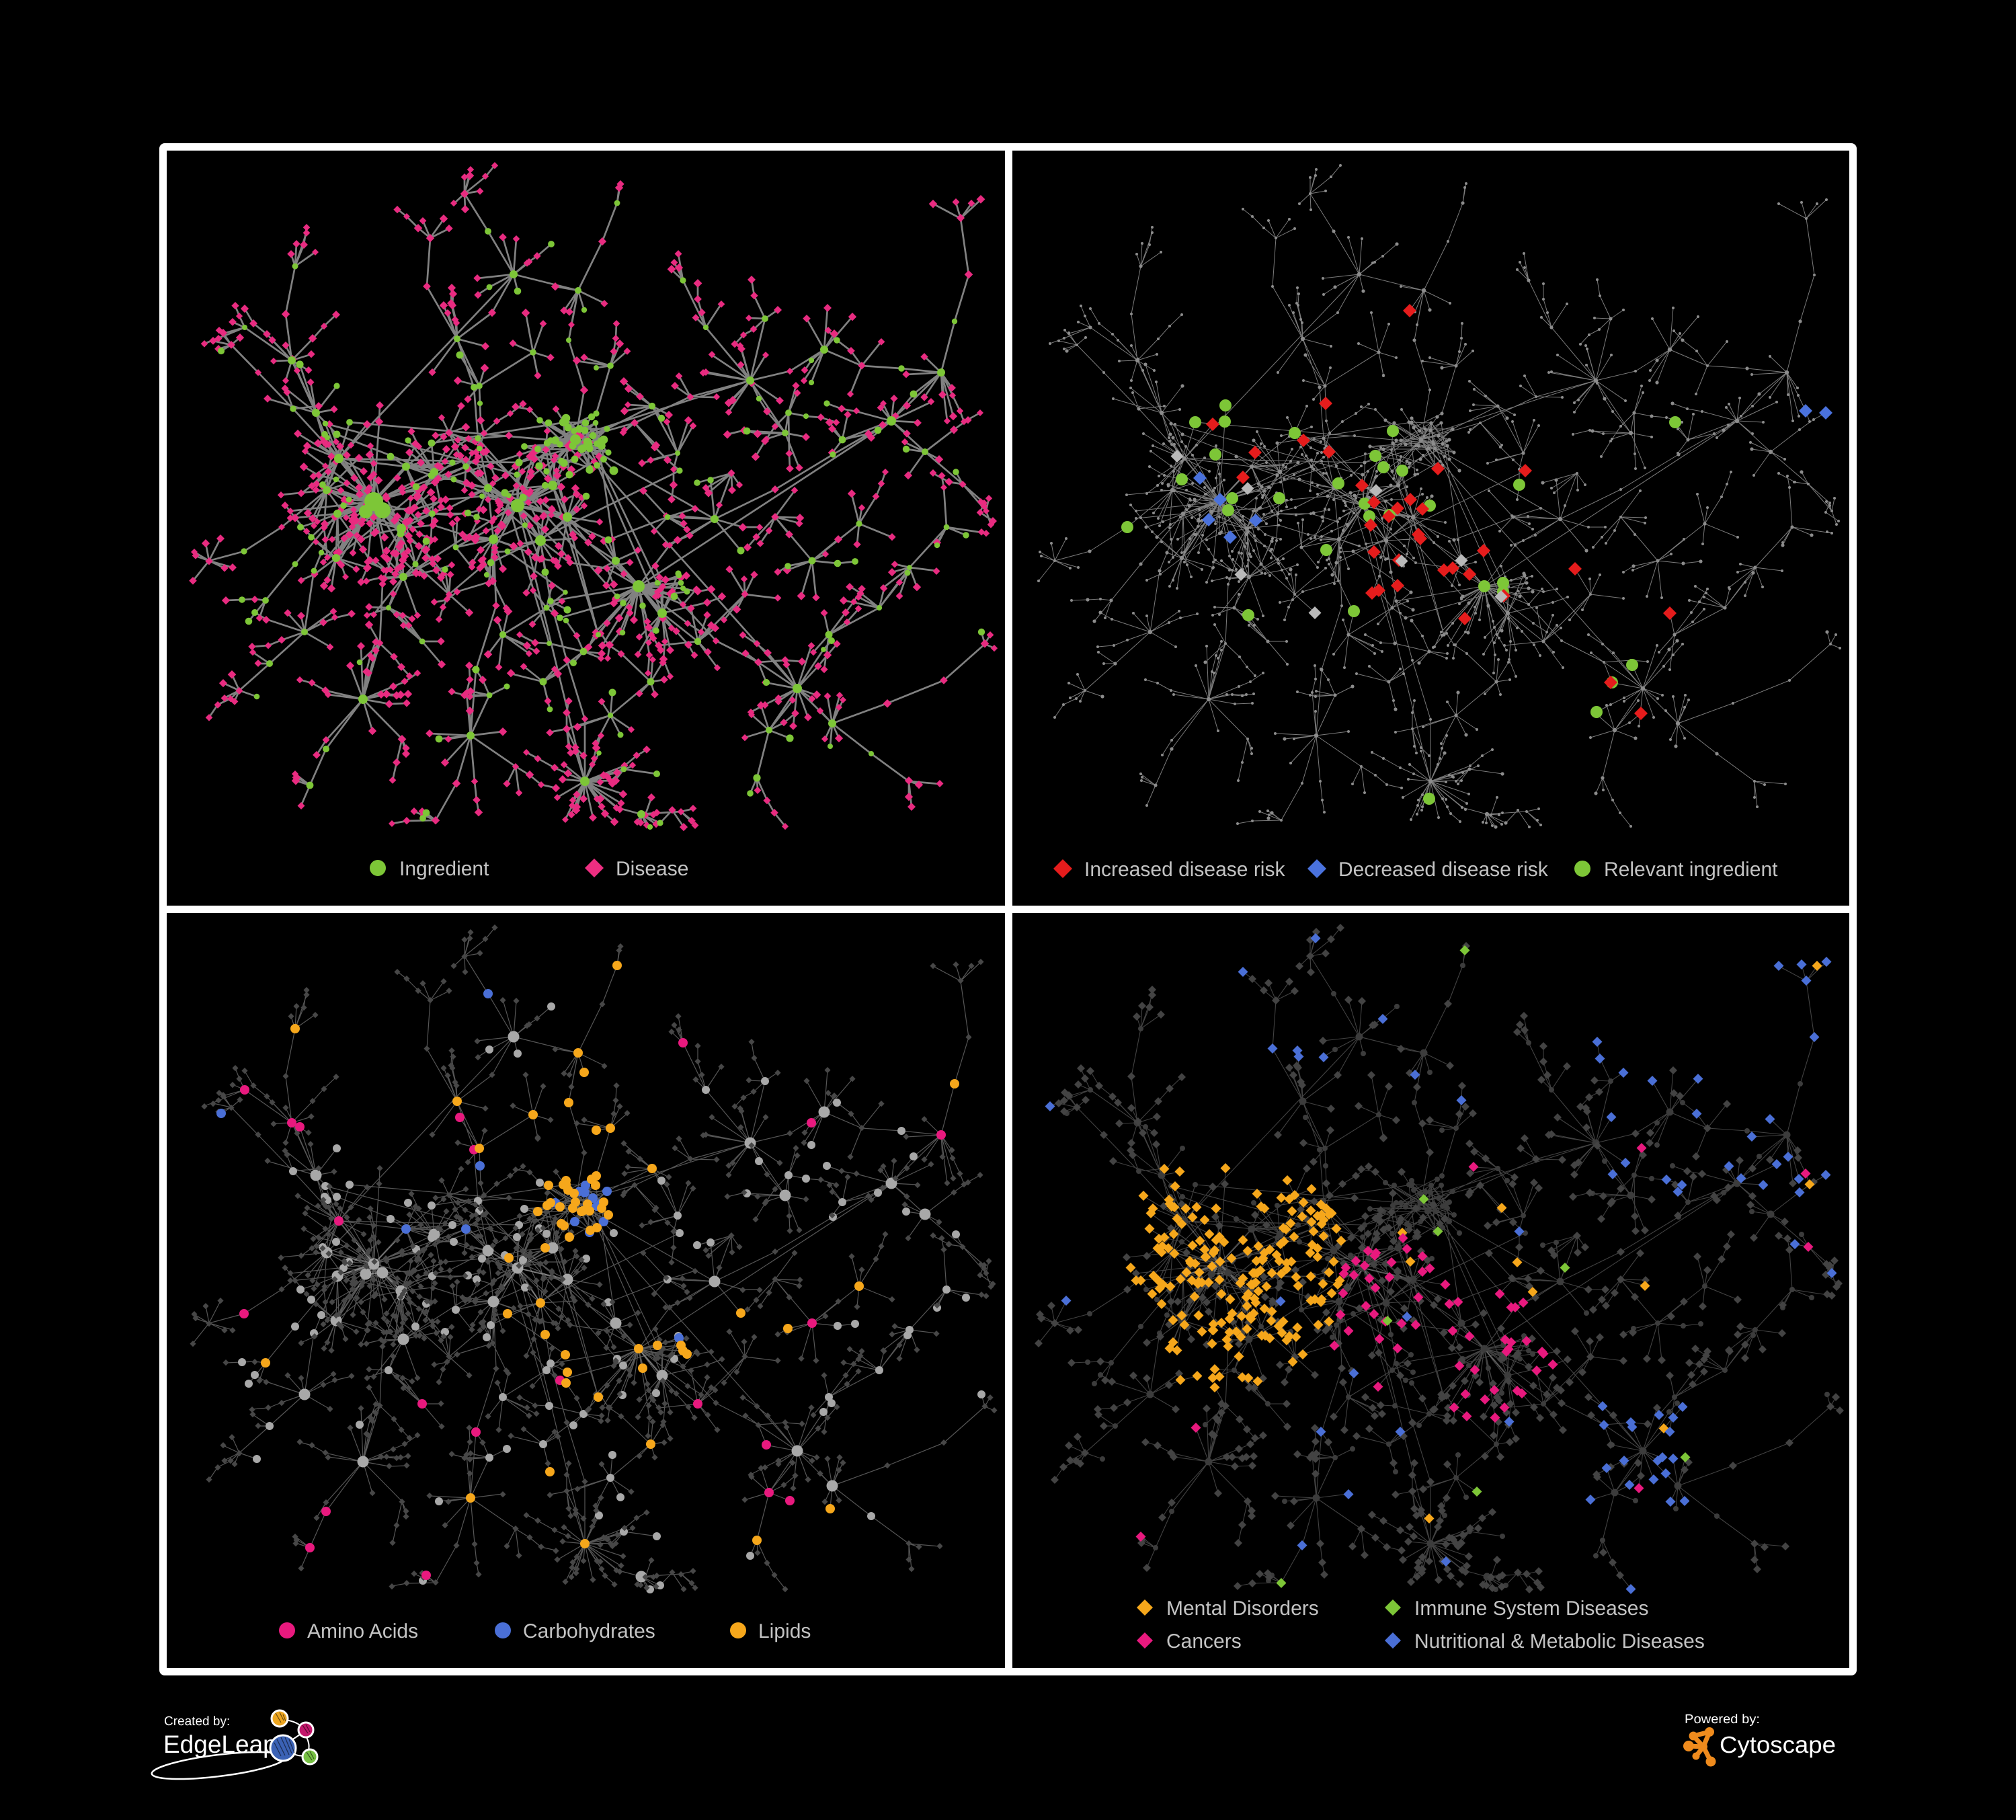 The image size is (2016, 1820). I want to click on svg-text: Relevant ingredient, so click(1691, 870).